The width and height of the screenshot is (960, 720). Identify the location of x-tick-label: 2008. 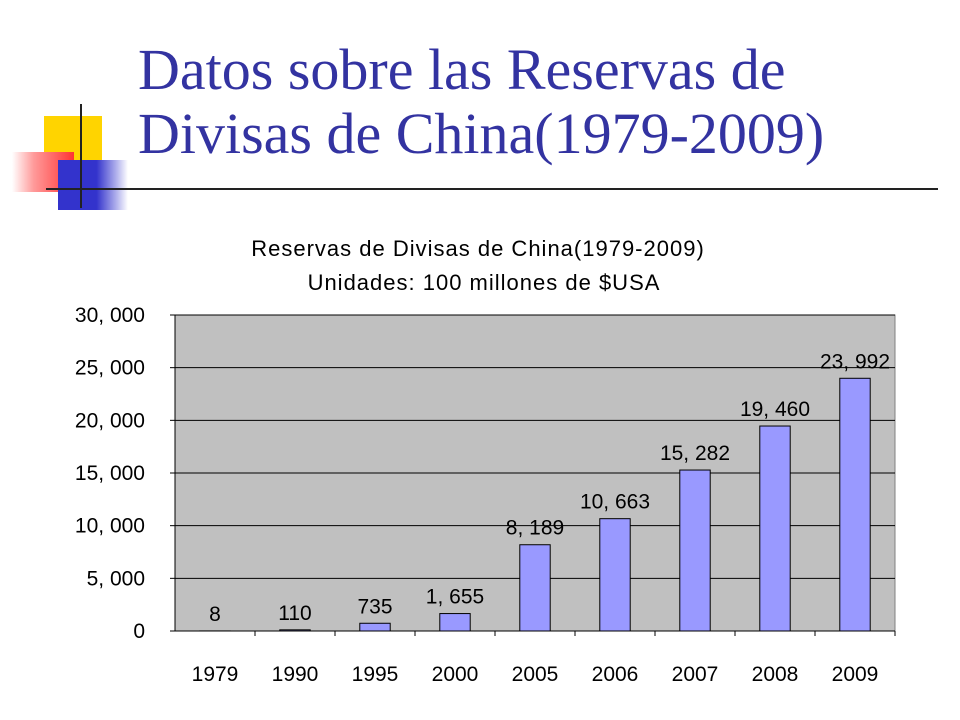
(775, 674).